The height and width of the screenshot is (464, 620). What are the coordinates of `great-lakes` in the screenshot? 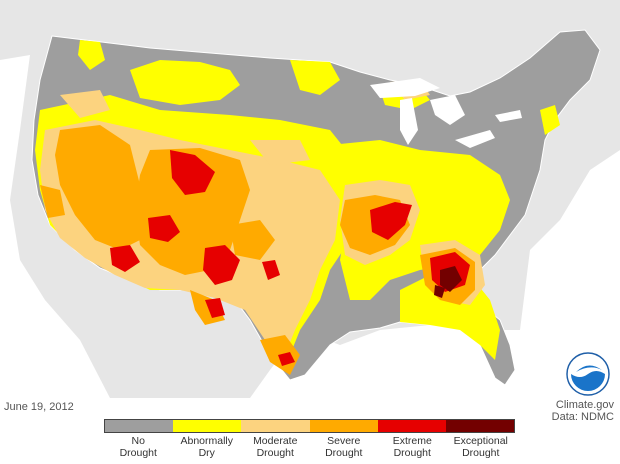 It's located at (446, 113).